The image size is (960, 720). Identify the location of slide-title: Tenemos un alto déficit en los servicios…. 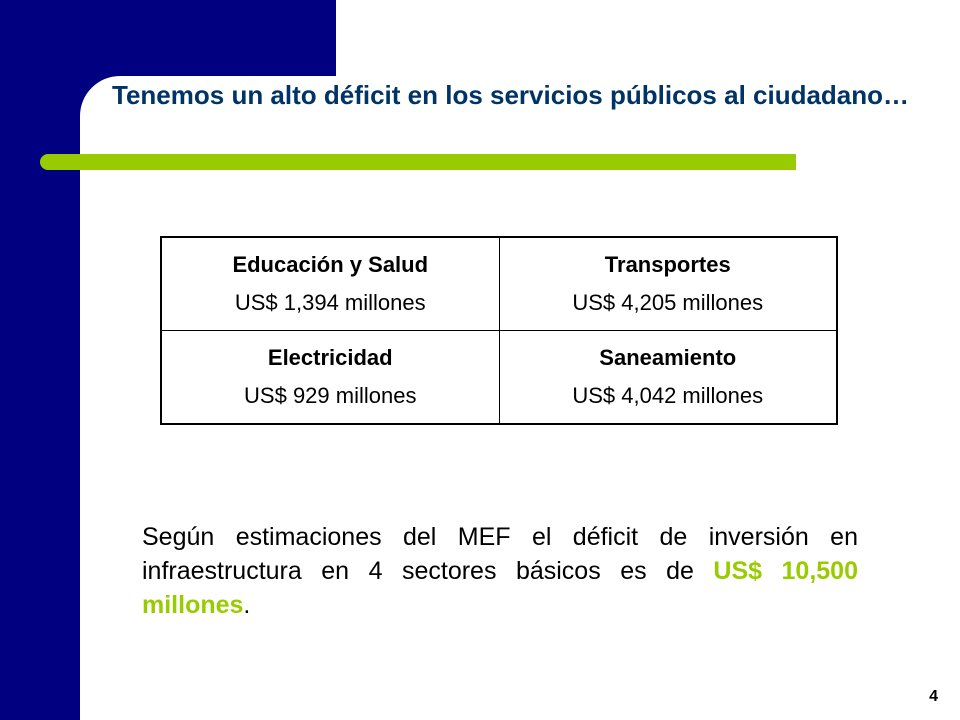
(511, 95).